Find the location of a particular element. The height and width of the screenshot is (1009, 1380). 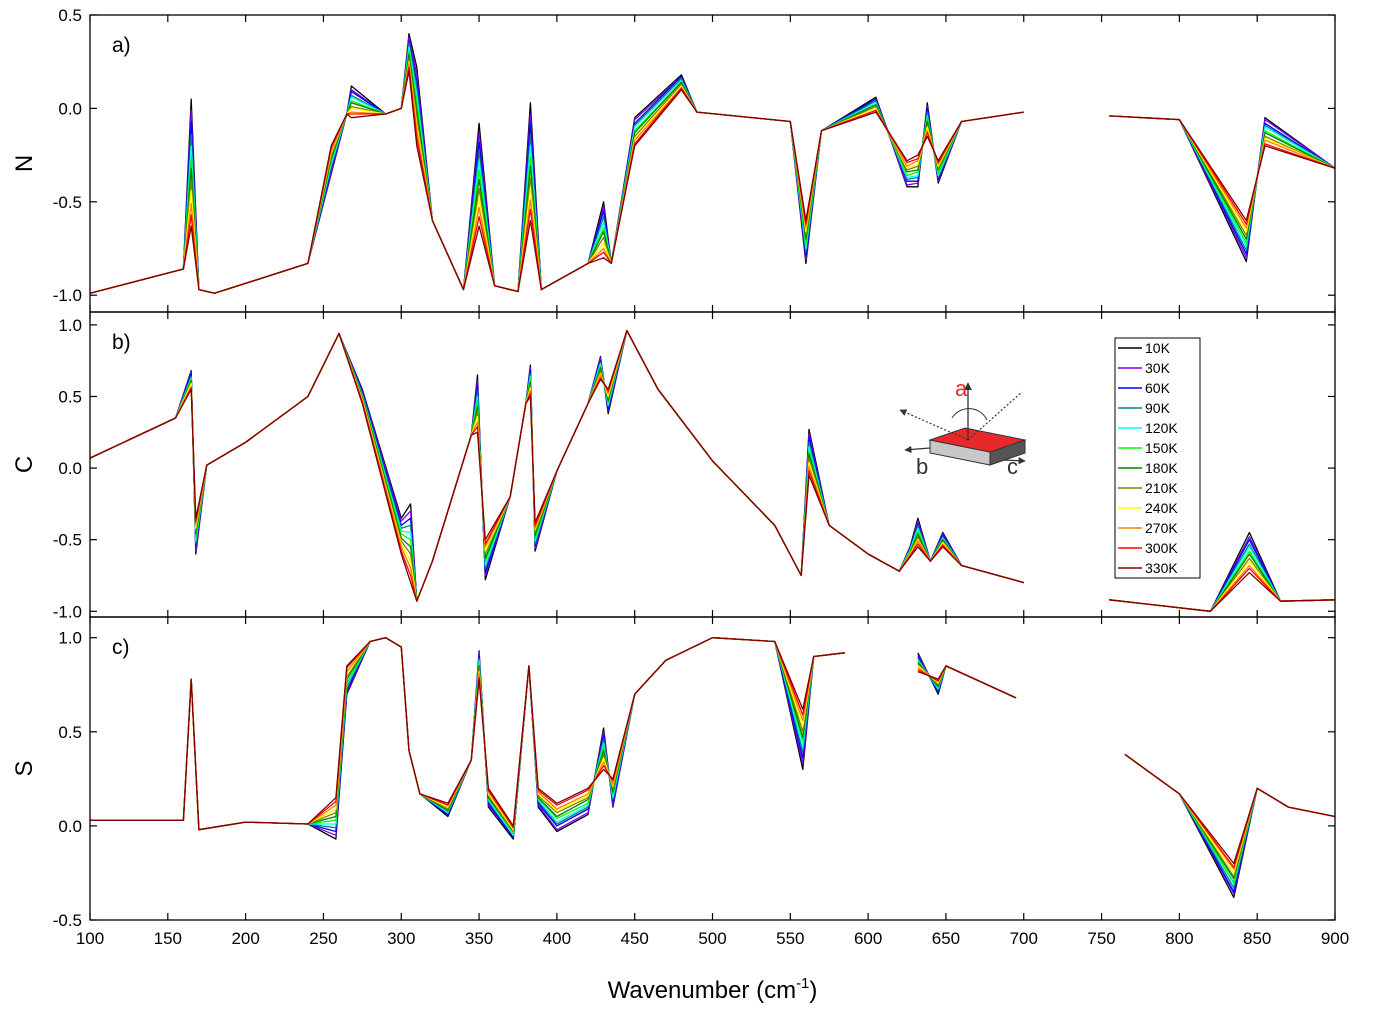

legend-label: 210K is located at coordinates (1161, 488).